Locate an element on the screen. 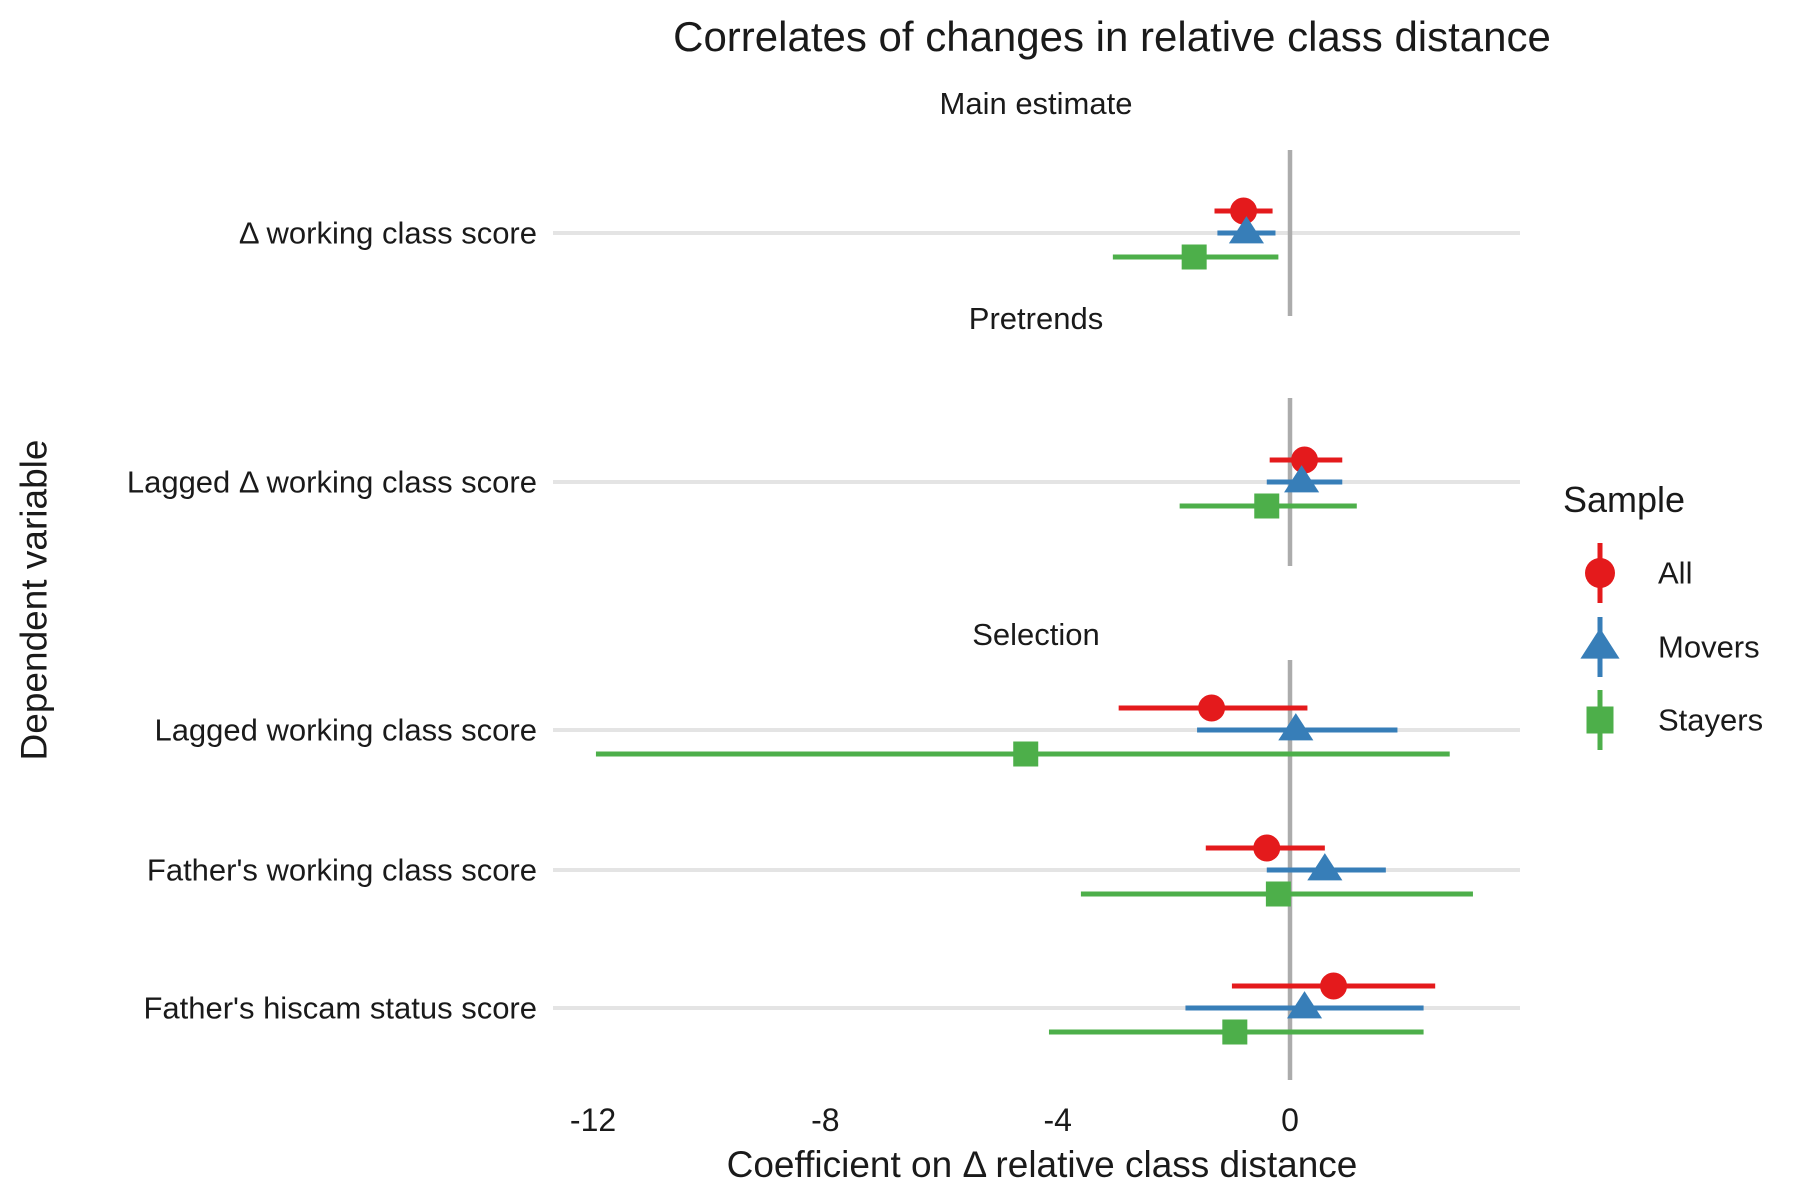 This screenshot has height=1200, width=1800. row-label: Δ working class score is located at coordinates (387, 233).